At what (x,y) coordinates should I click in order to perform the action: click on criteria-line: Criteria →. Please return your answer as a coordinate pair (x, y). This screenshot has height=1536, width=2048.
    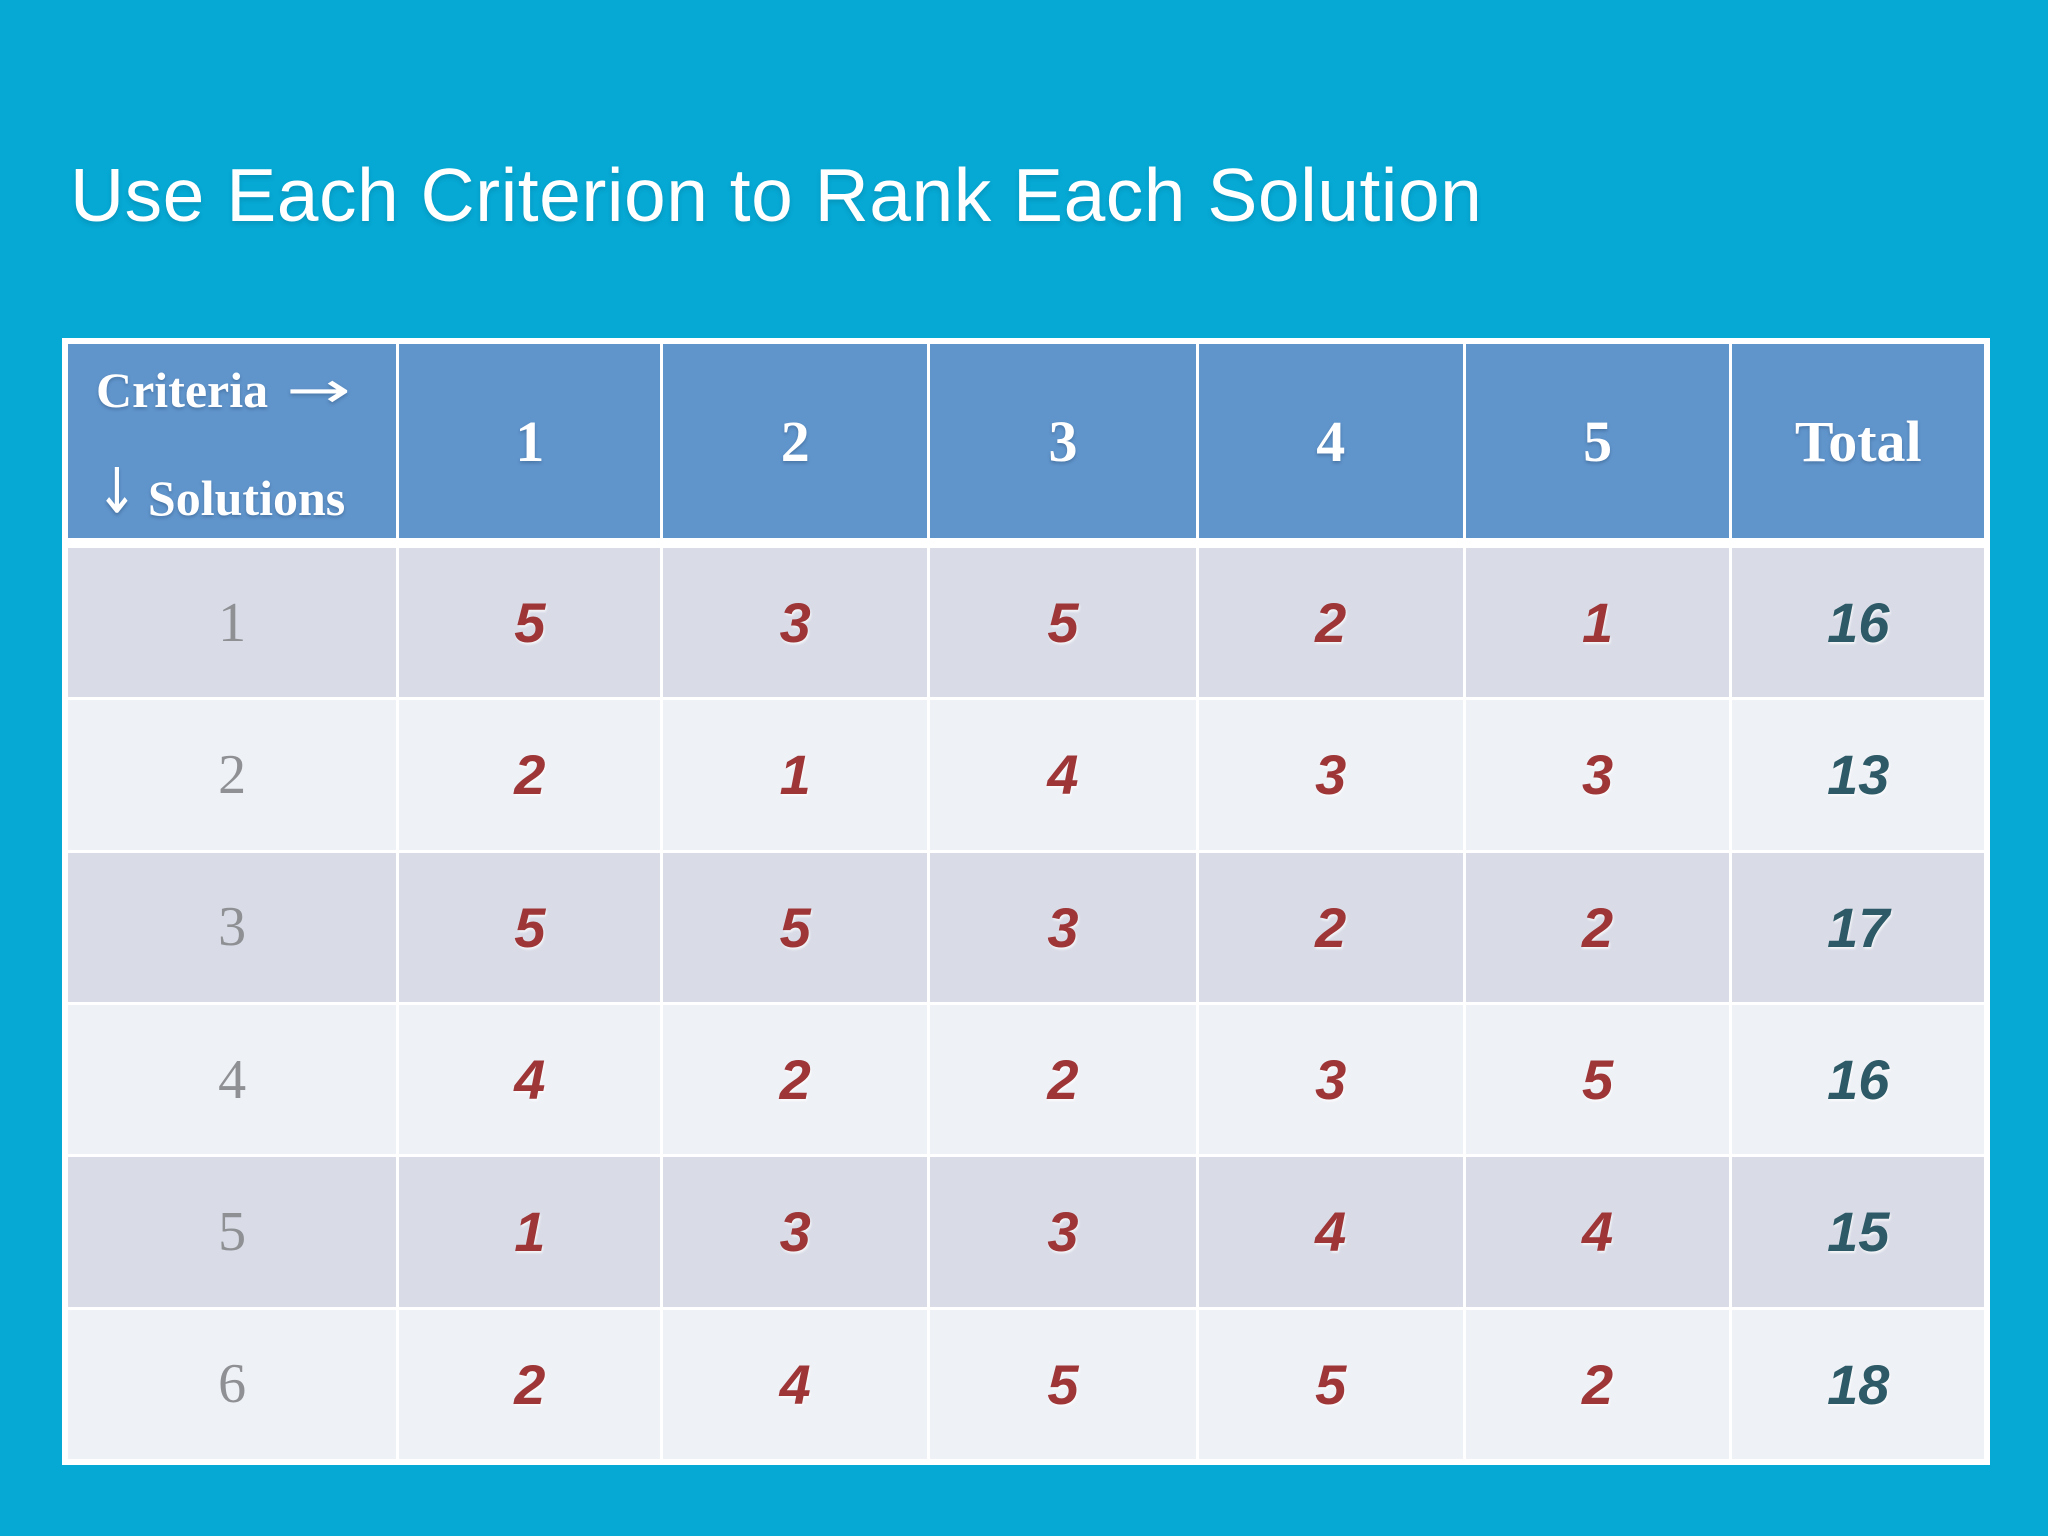
    Looking at the image, I should click on (223, 390).